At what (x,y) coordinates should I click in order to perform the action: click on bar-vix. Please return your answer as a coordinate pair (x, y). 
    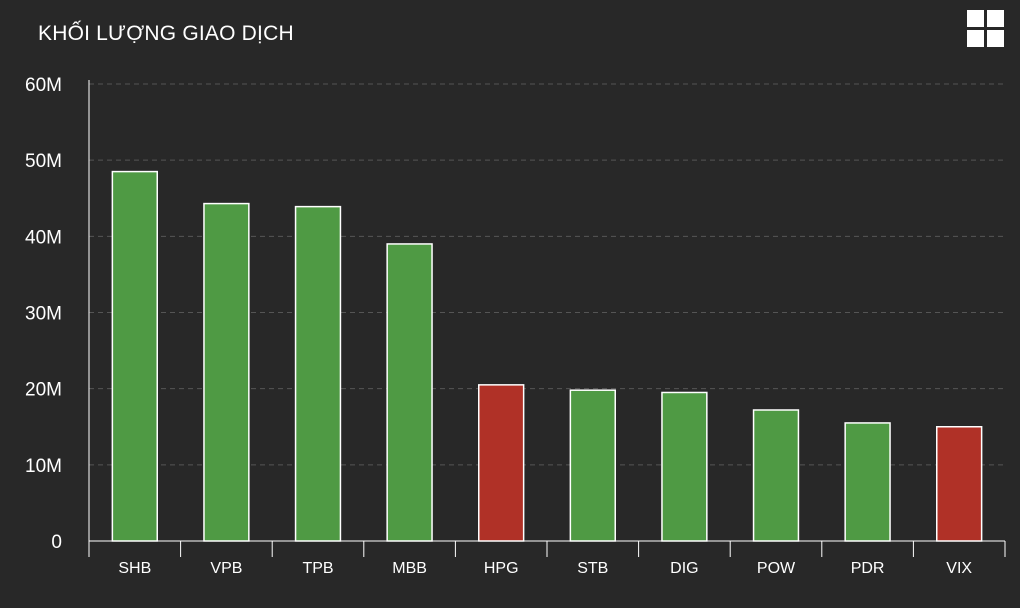
    Looking at the image, I should click on (959, 484).